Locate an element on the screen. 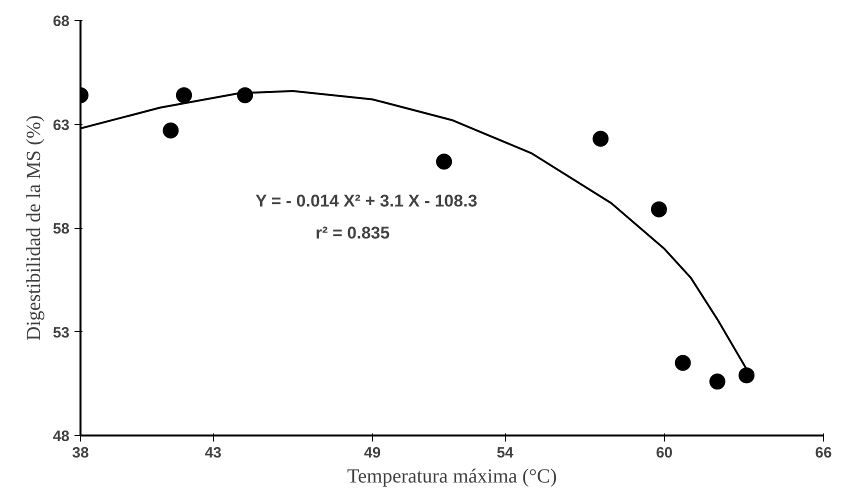 Image resolution: width=848 pixels, height=490 pixels. x-tick-label: 60 is located at coordinates (664, 453).